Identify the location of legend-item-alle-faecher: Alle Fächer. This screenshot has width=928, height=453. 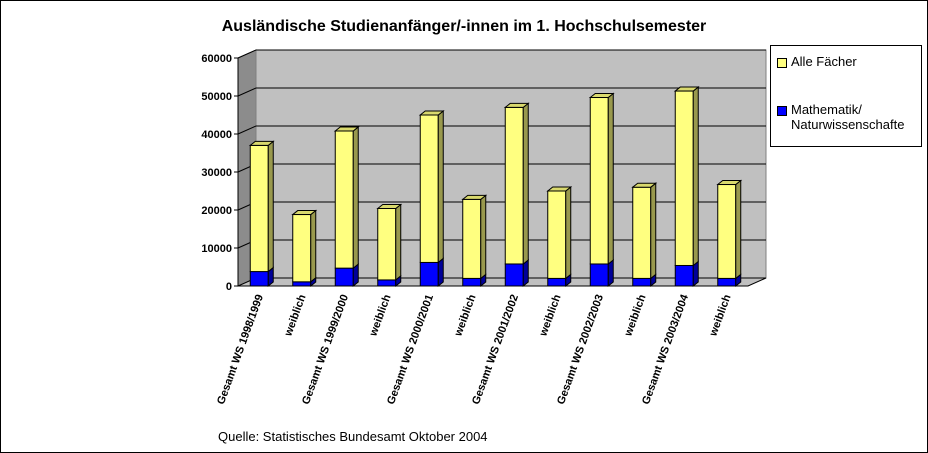
(851, 61).